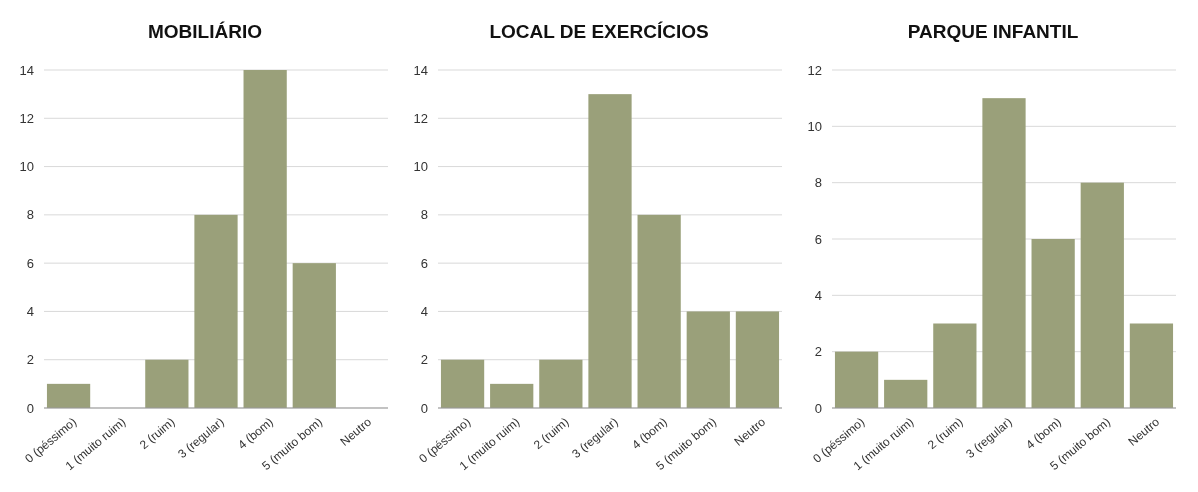 Image resolution: width=1198 pixels, height=492 pixels. I want to click on chart-title: LOCAL DE EXERCÍCIOS, so click(599, 31).